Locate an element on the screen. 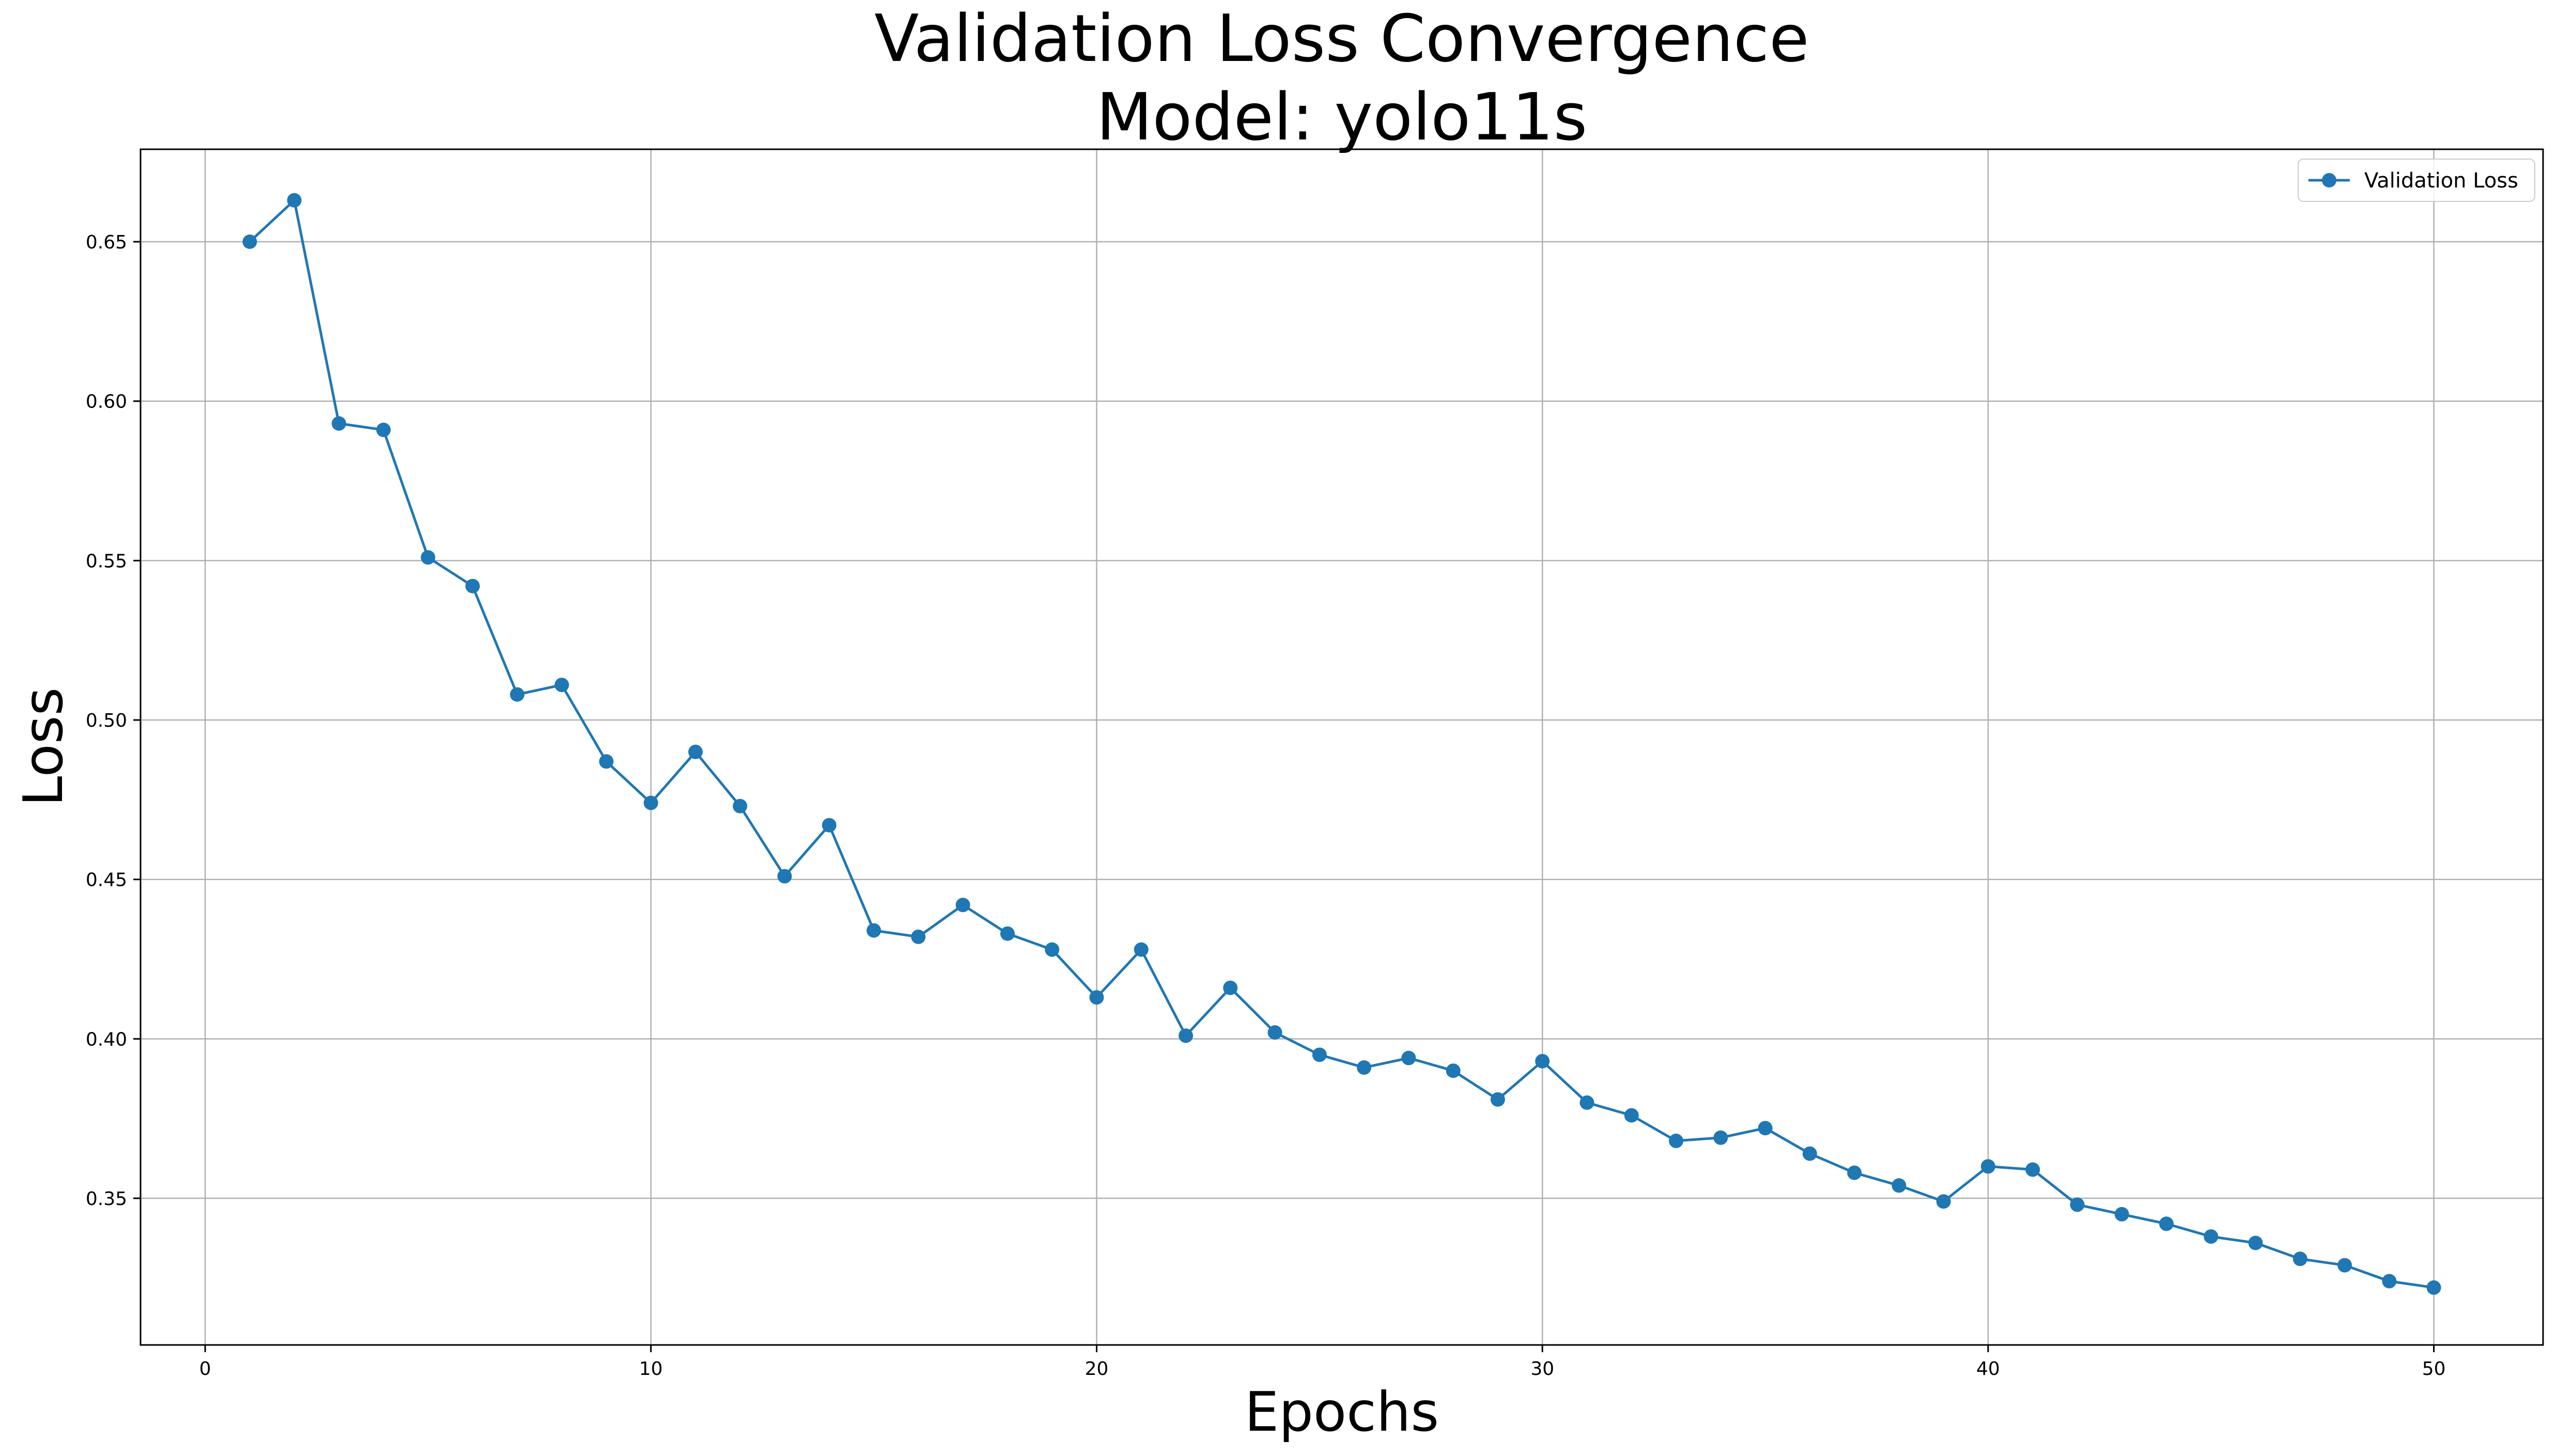  legend: Validation Loss is located at coordinates (2416, 181).